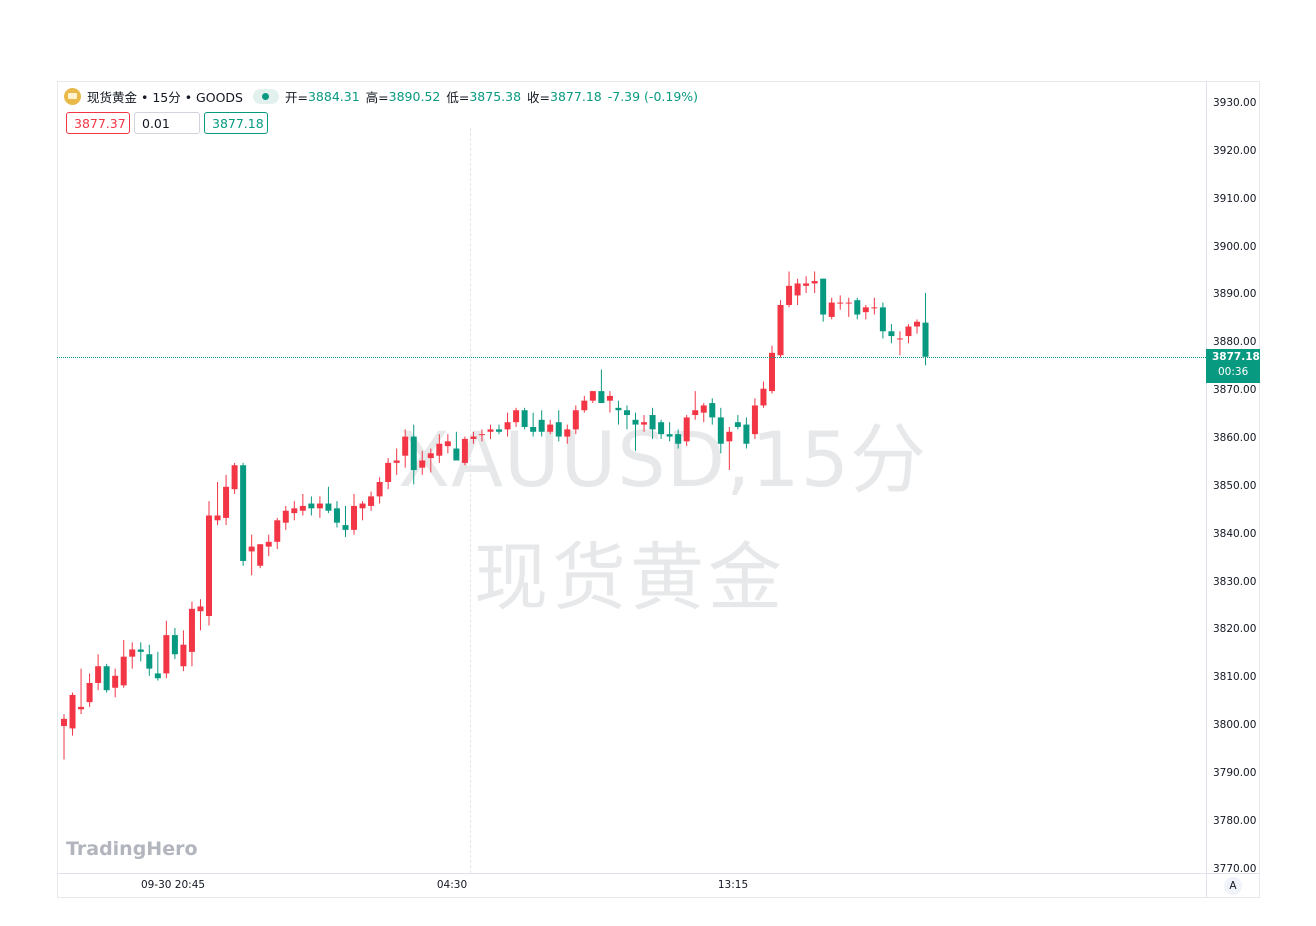 The height and width of the screenshot is (926, 1316). I want to click on current-price-tag: 3877.18 00:36, so click(1233, 366).